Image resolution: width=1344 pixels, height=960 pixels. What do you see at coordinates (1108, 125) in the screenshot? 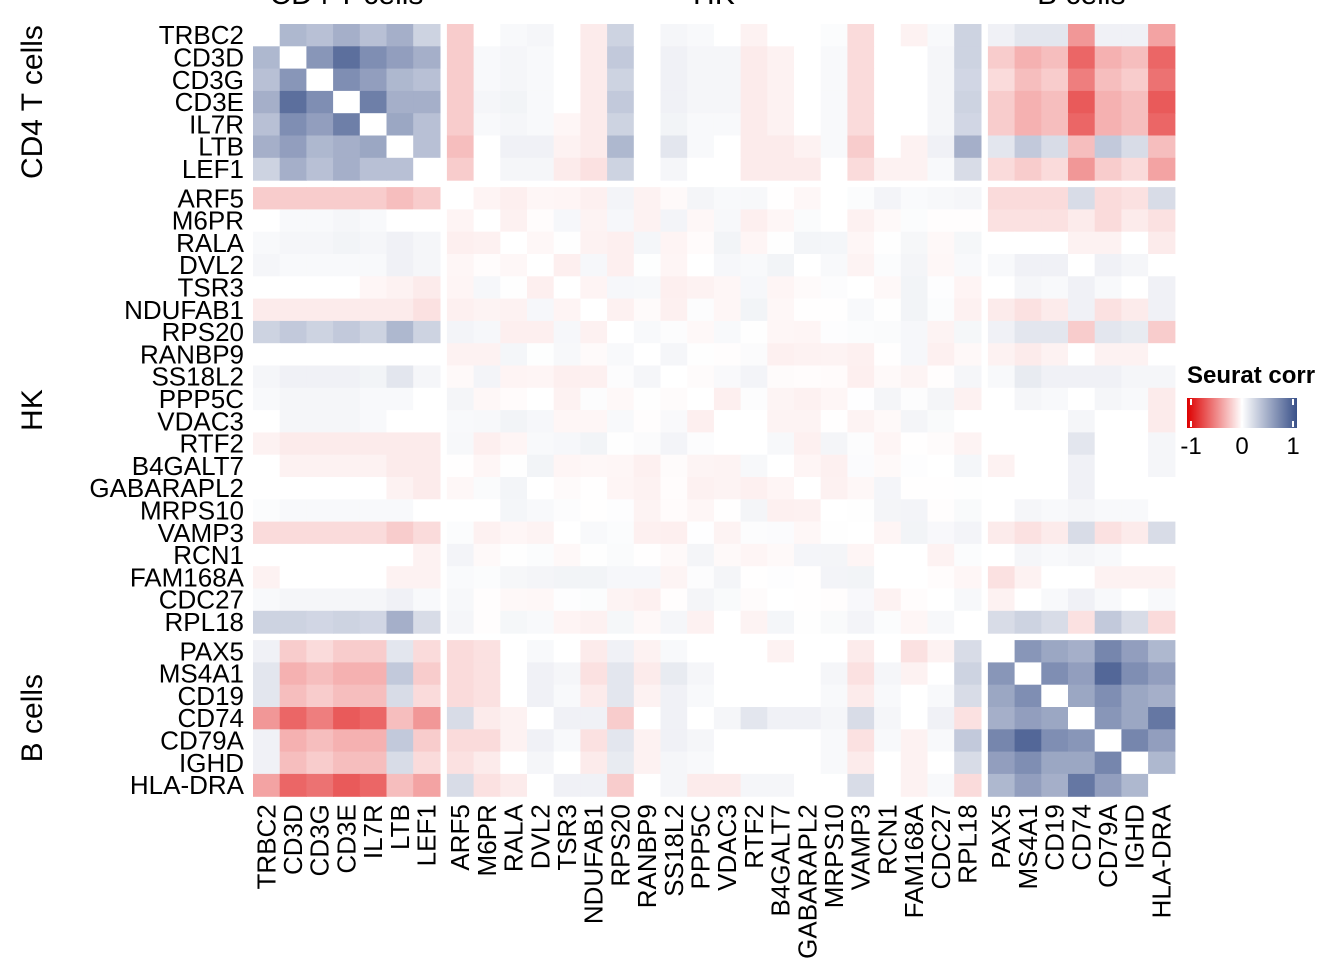
I see `heatmap-cell-IL7R-CD79A` at bounding box center [1108, 125].